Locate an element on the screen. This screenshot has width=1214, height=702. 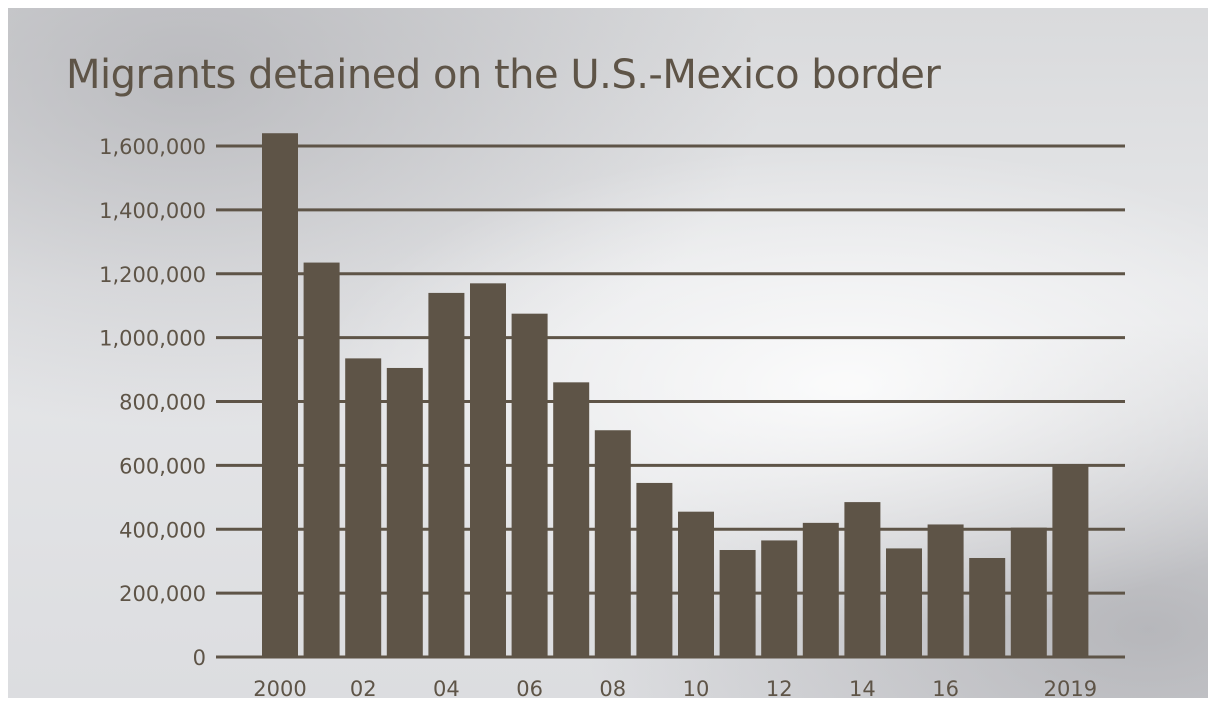
x-tick-label: 12 is located at coordinates (779, 687).